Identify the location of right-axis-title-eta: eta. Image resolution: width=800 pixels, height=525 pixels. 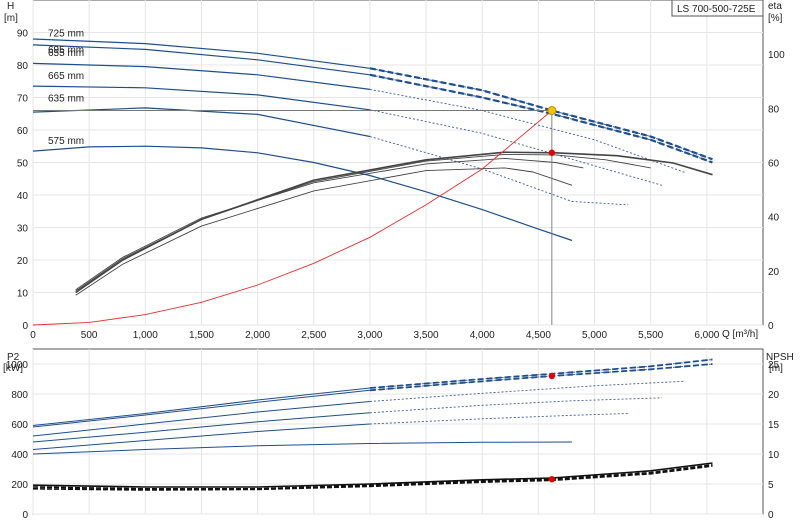
(775, 6).